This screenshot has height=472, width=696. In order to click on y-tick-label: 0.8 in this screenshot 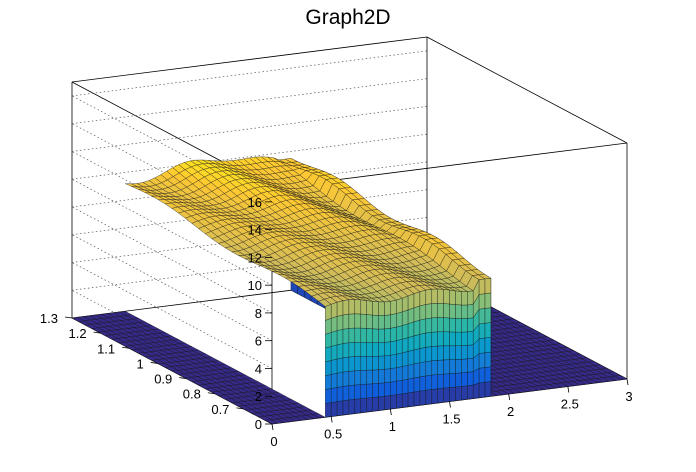, I will do `click(192, 394)`.